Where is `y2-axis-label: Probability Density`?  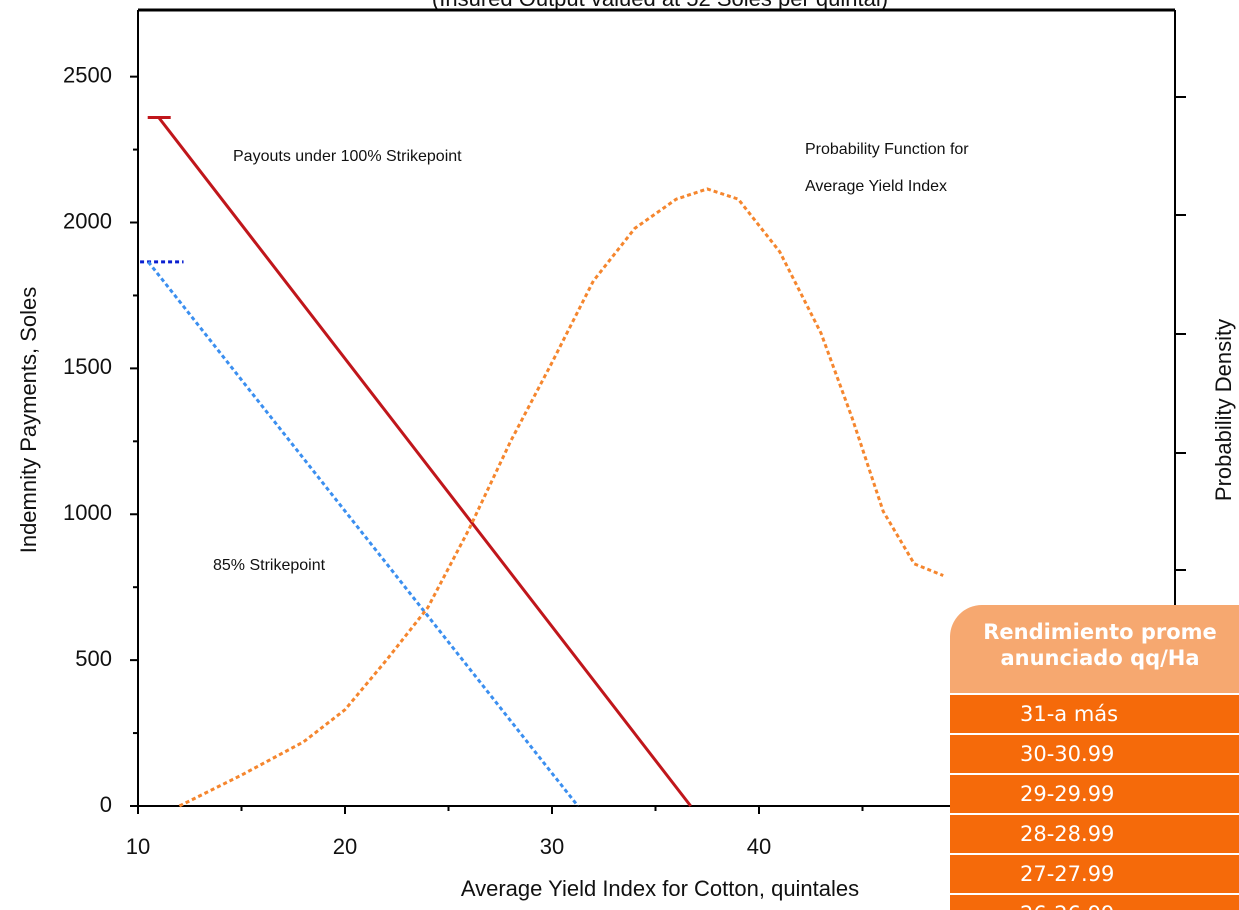
y2-axis-label: Probability Density is located at coordinates (1223, 410).